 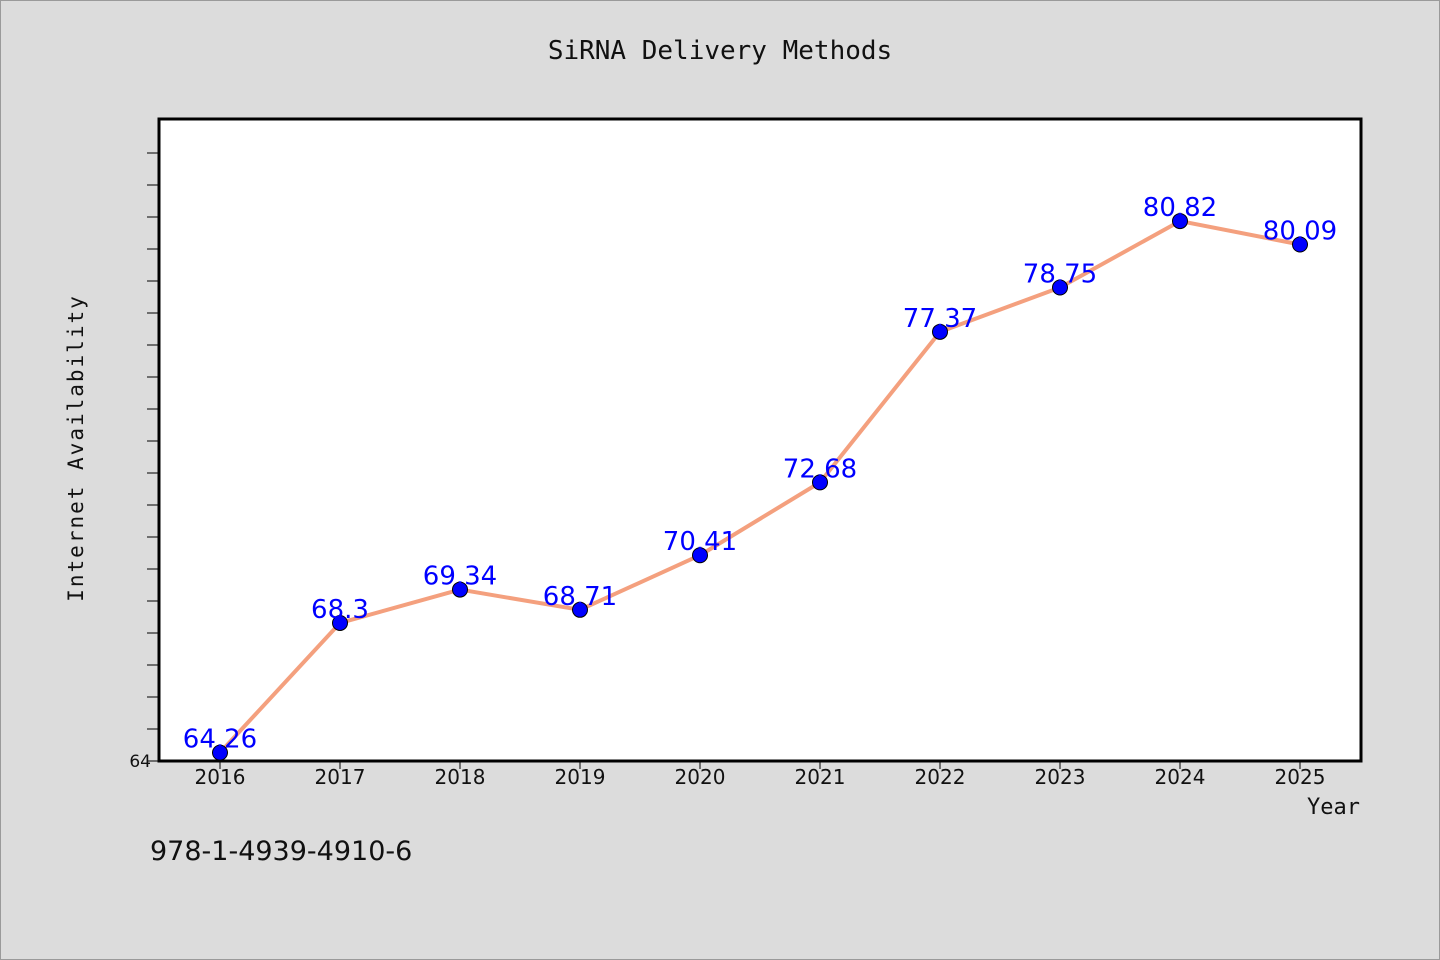 I want to click on x-tick-label: 2025, so click(x=1300, y=777).